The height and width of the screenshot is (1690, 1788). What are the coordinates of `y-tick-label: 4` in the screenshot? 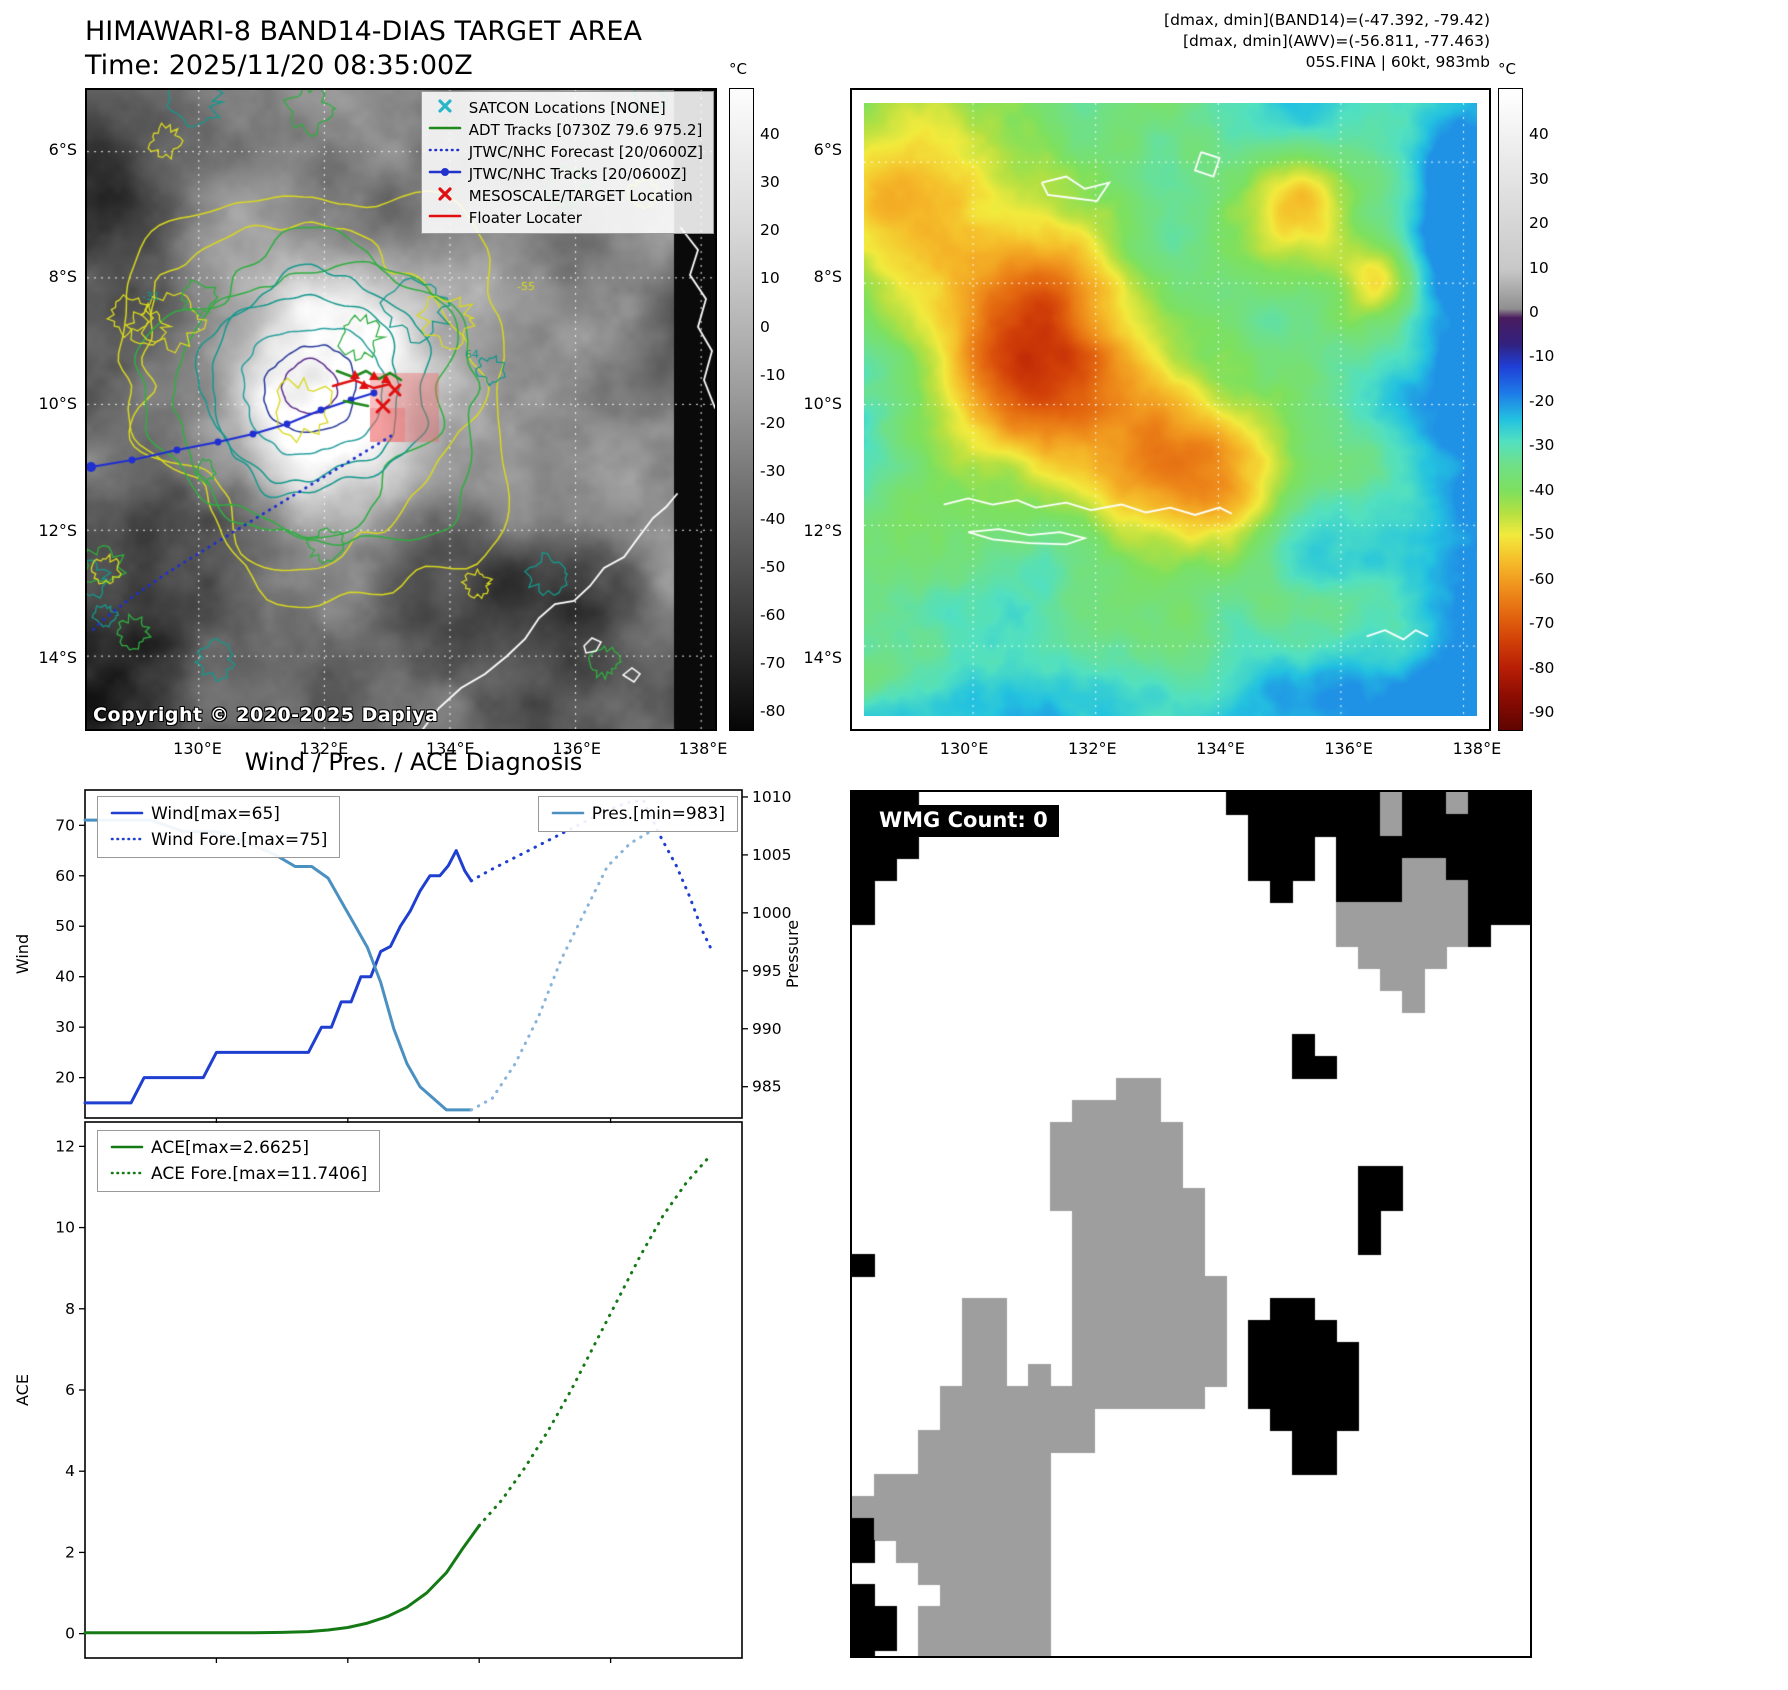 It's located at (70, 1471).